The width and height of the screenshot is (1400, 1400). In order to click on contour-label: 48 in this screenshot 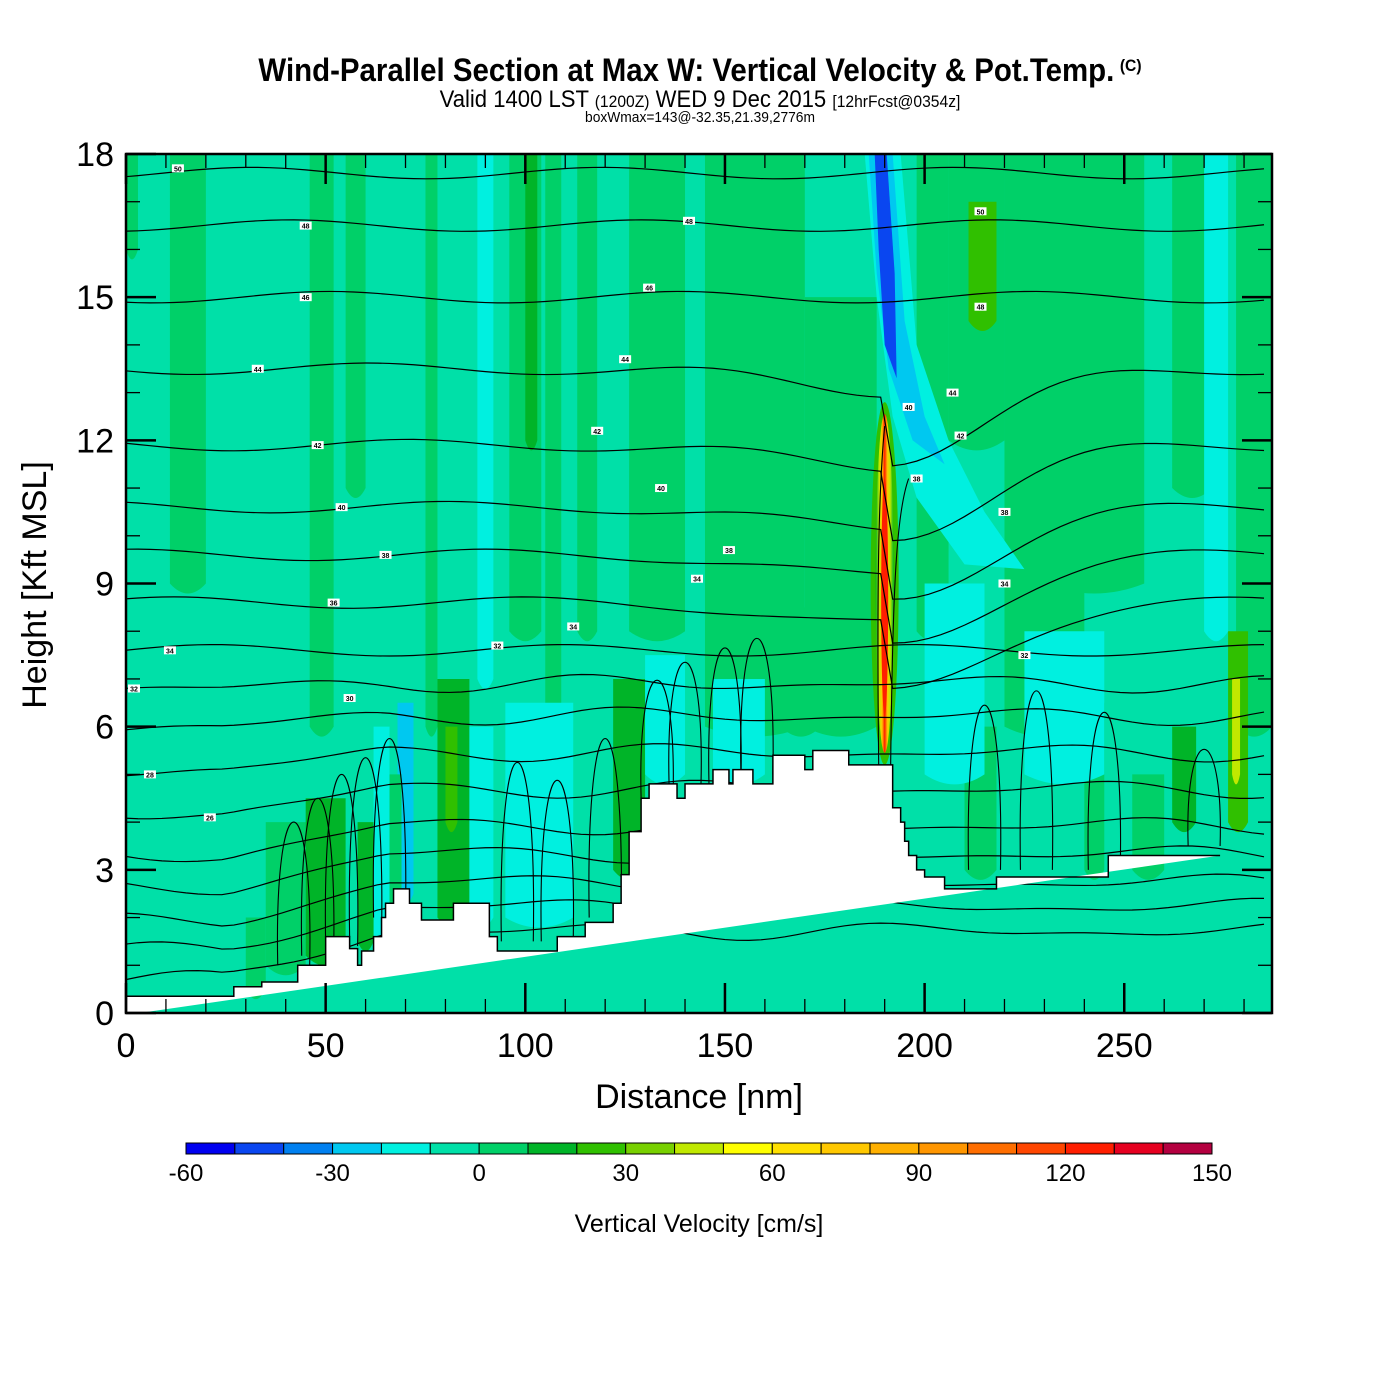, I will do `click(980, 307)`.